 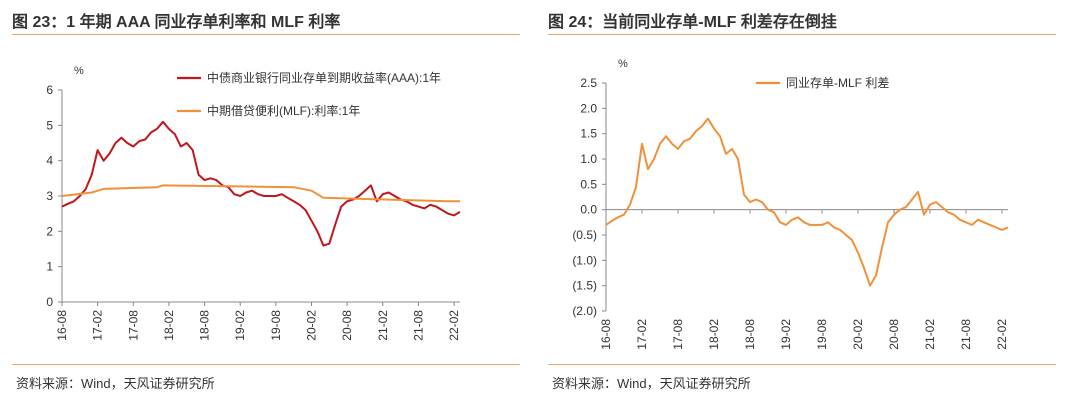 I want to click on legend-label-1: 中债商业银行同业存单到期收益率(AAA):1年, so click(x=324, y=77).